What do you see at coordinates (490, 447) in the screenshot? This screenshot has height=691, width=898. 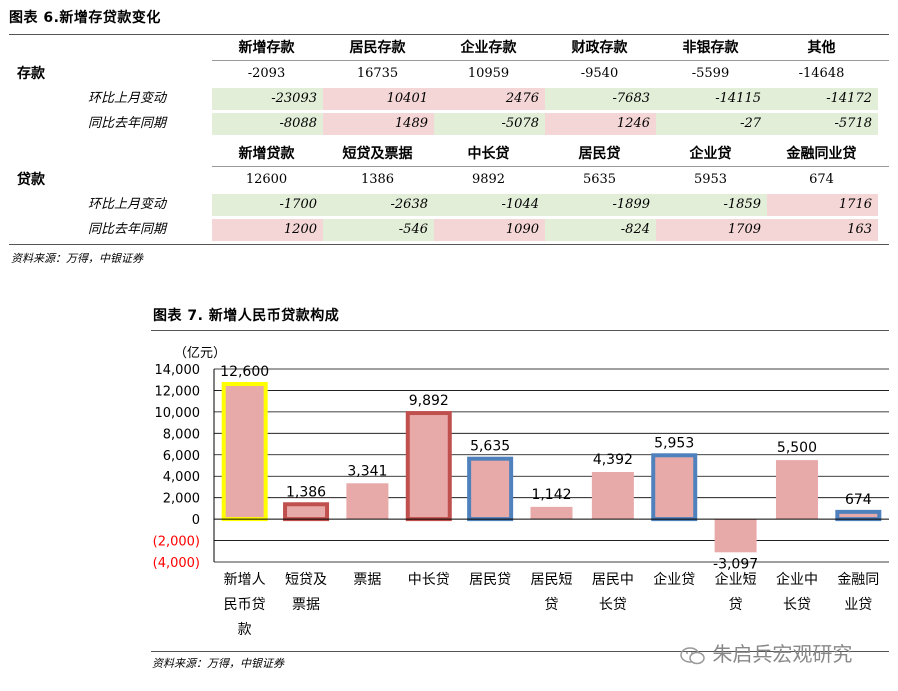 I see `data-label: 5,635` at bounding box center [490, 447].